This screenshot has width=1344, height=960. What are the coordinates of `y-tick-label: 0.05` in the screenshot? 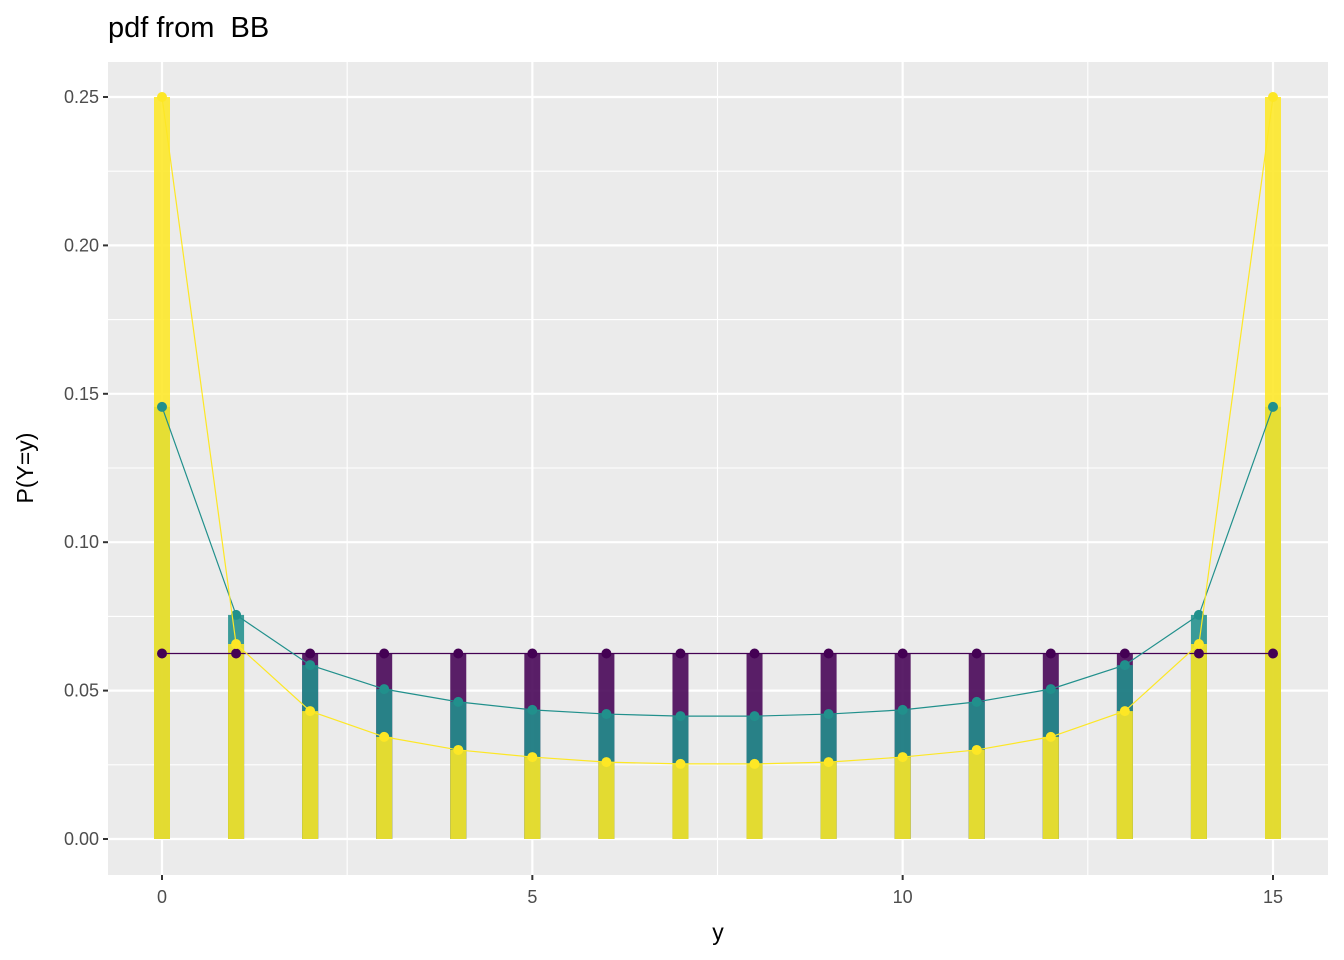 It's located at (81, 691).